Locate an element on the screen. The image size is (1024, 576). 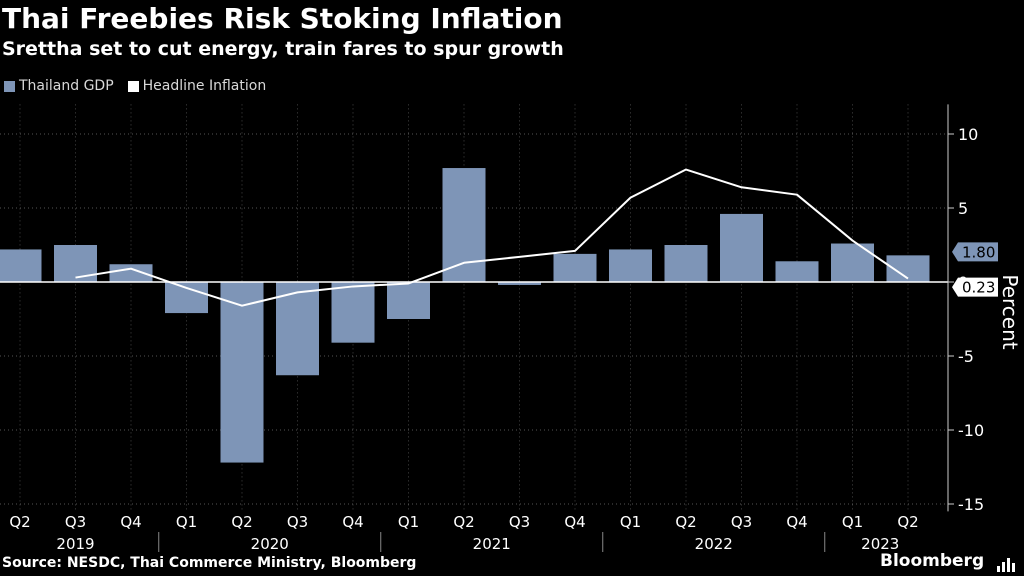
legend-swatch-inflation is located at coordinates (133, 86).